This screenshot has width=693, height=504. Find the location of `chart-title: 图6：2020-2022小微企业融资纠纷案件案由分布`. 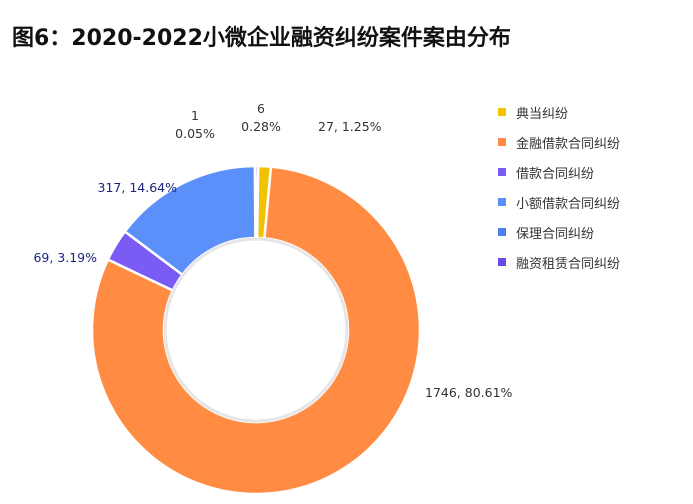

chart-title: 图6：2020-2022小微企业融资纠纷案件案由分布 is located at coordinates (261, 38).